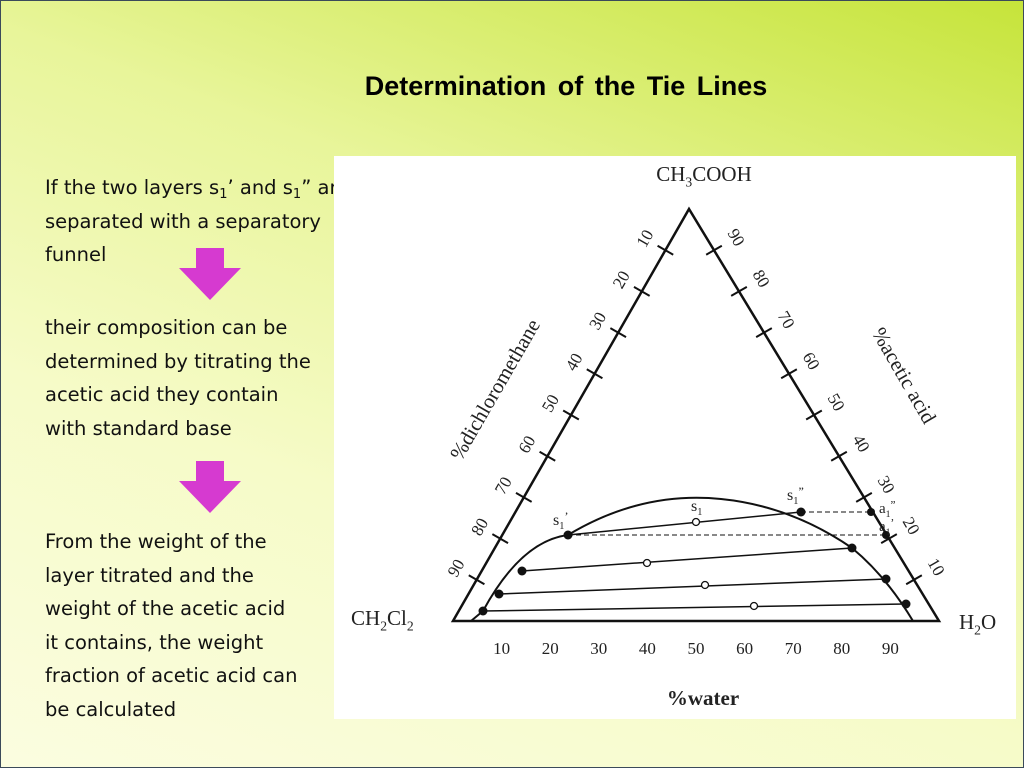 This screenshot has width=1024, height=768. What do you see at coordinates (138, 428) in the screenshot?
I see `text-run: with standard base` at bounding box center [138, 428].